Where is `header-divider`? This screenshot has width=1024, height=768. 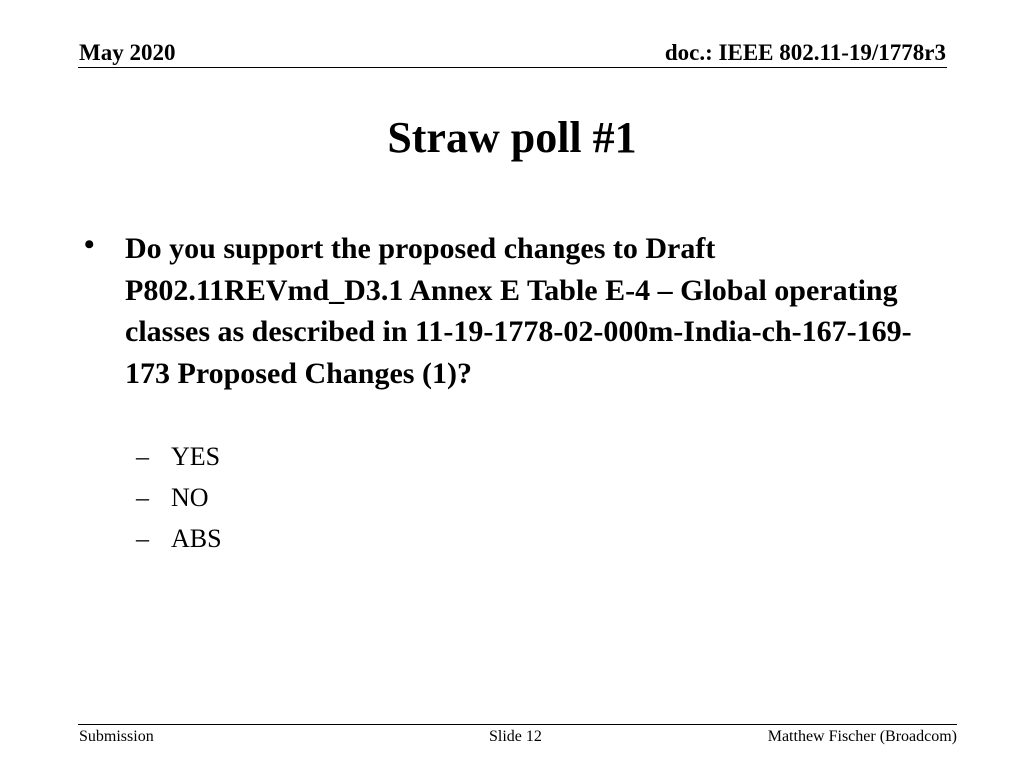 header-divider is located at coordinates (512, 67).